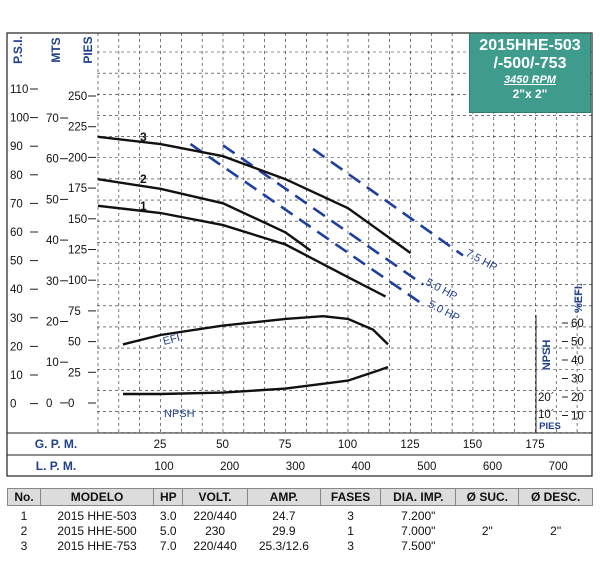 This screenshot has height=581, width=600. What do you see at coordinates (577, 398) in the screenshot?
I see `efi-tick-label: 20` at bounding box center [577, 398].